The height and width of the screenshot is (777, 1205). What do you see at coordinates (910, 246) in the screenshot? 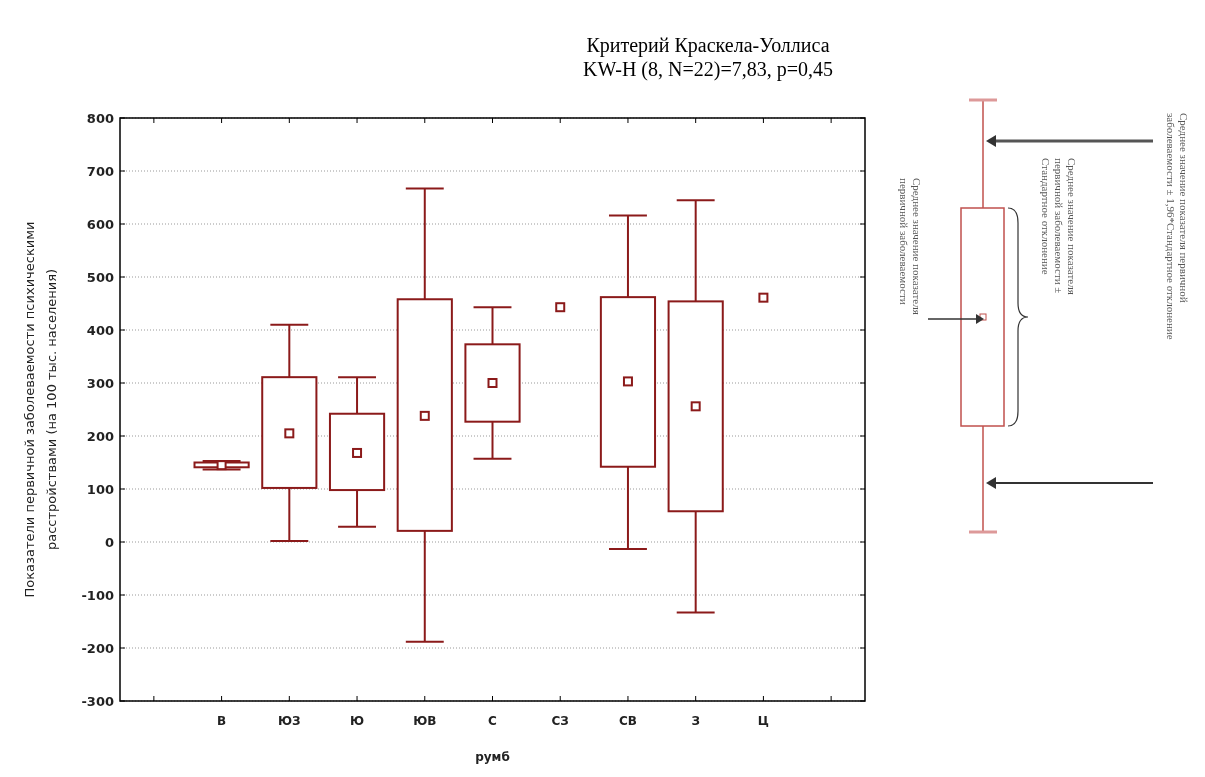
I see `text: Среднее значение показателя первичной заболеваемости` at bounding box center [910, 246].